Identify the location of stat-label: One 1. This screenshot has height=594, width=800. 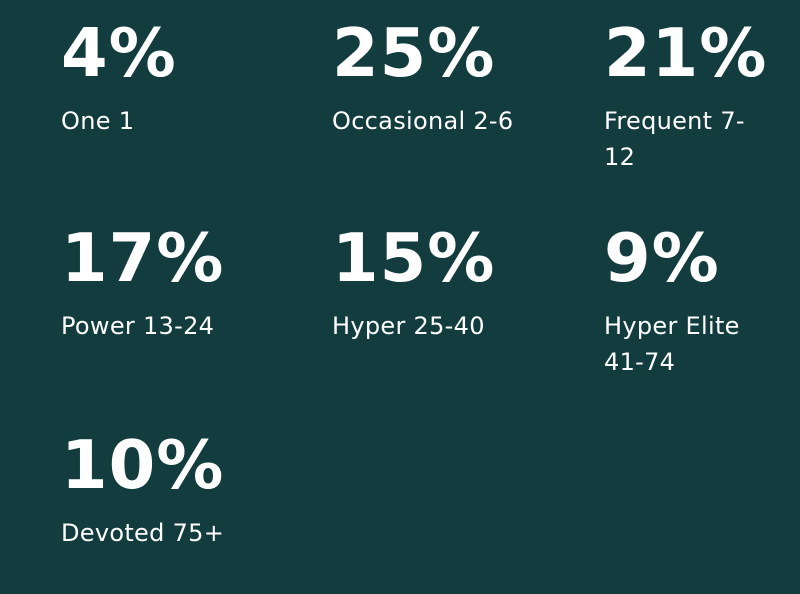
(98, 121).